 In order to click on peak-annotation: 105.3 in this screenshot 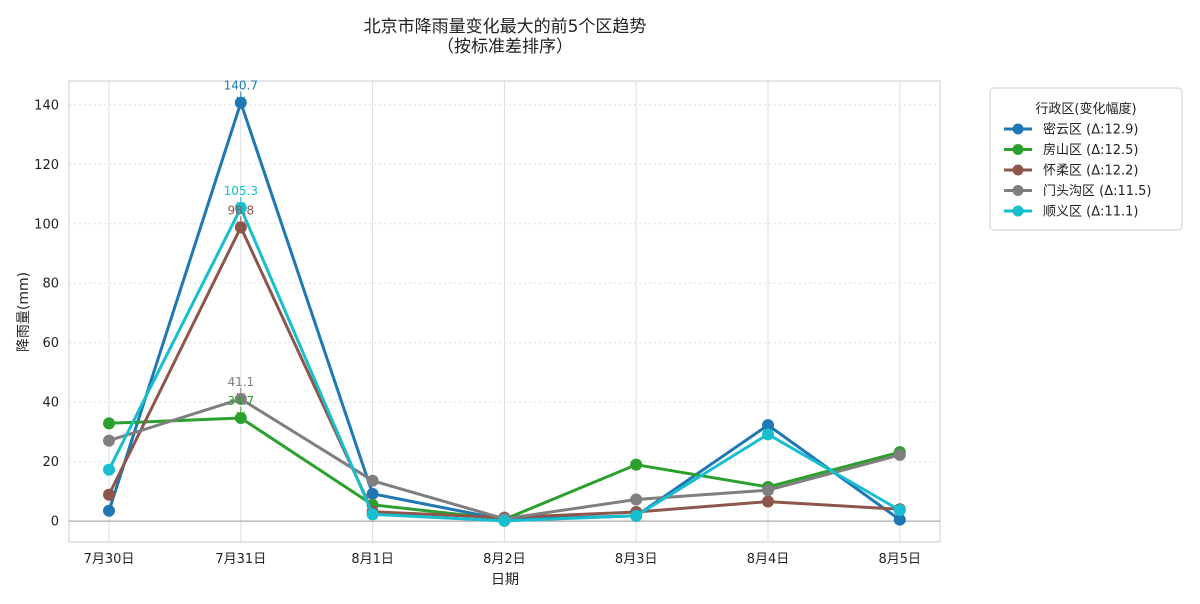, I will do `click(241, 191)`.